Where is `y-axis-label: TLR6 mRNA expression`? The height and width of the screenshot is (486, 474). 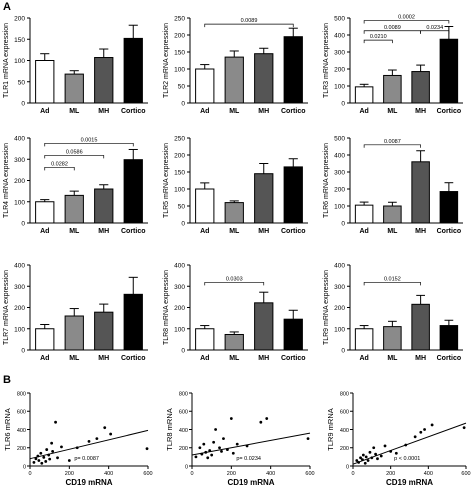 y-axis-label: TLR6 mRNA expression is located at coordinates (326, 180).